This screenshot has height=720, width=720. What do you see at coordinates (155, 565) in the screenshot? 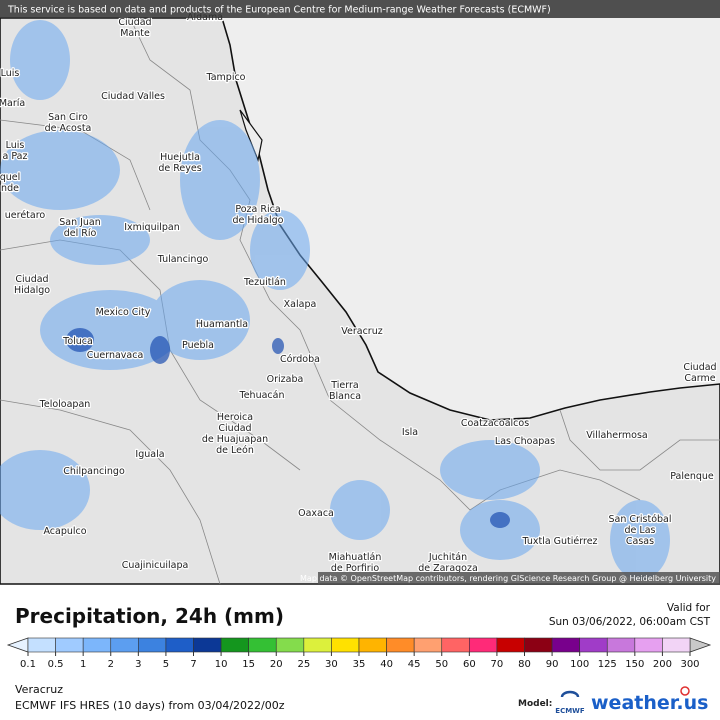
I see `place-label: Cuajinicuilapa` at bounding box center [155, 565].